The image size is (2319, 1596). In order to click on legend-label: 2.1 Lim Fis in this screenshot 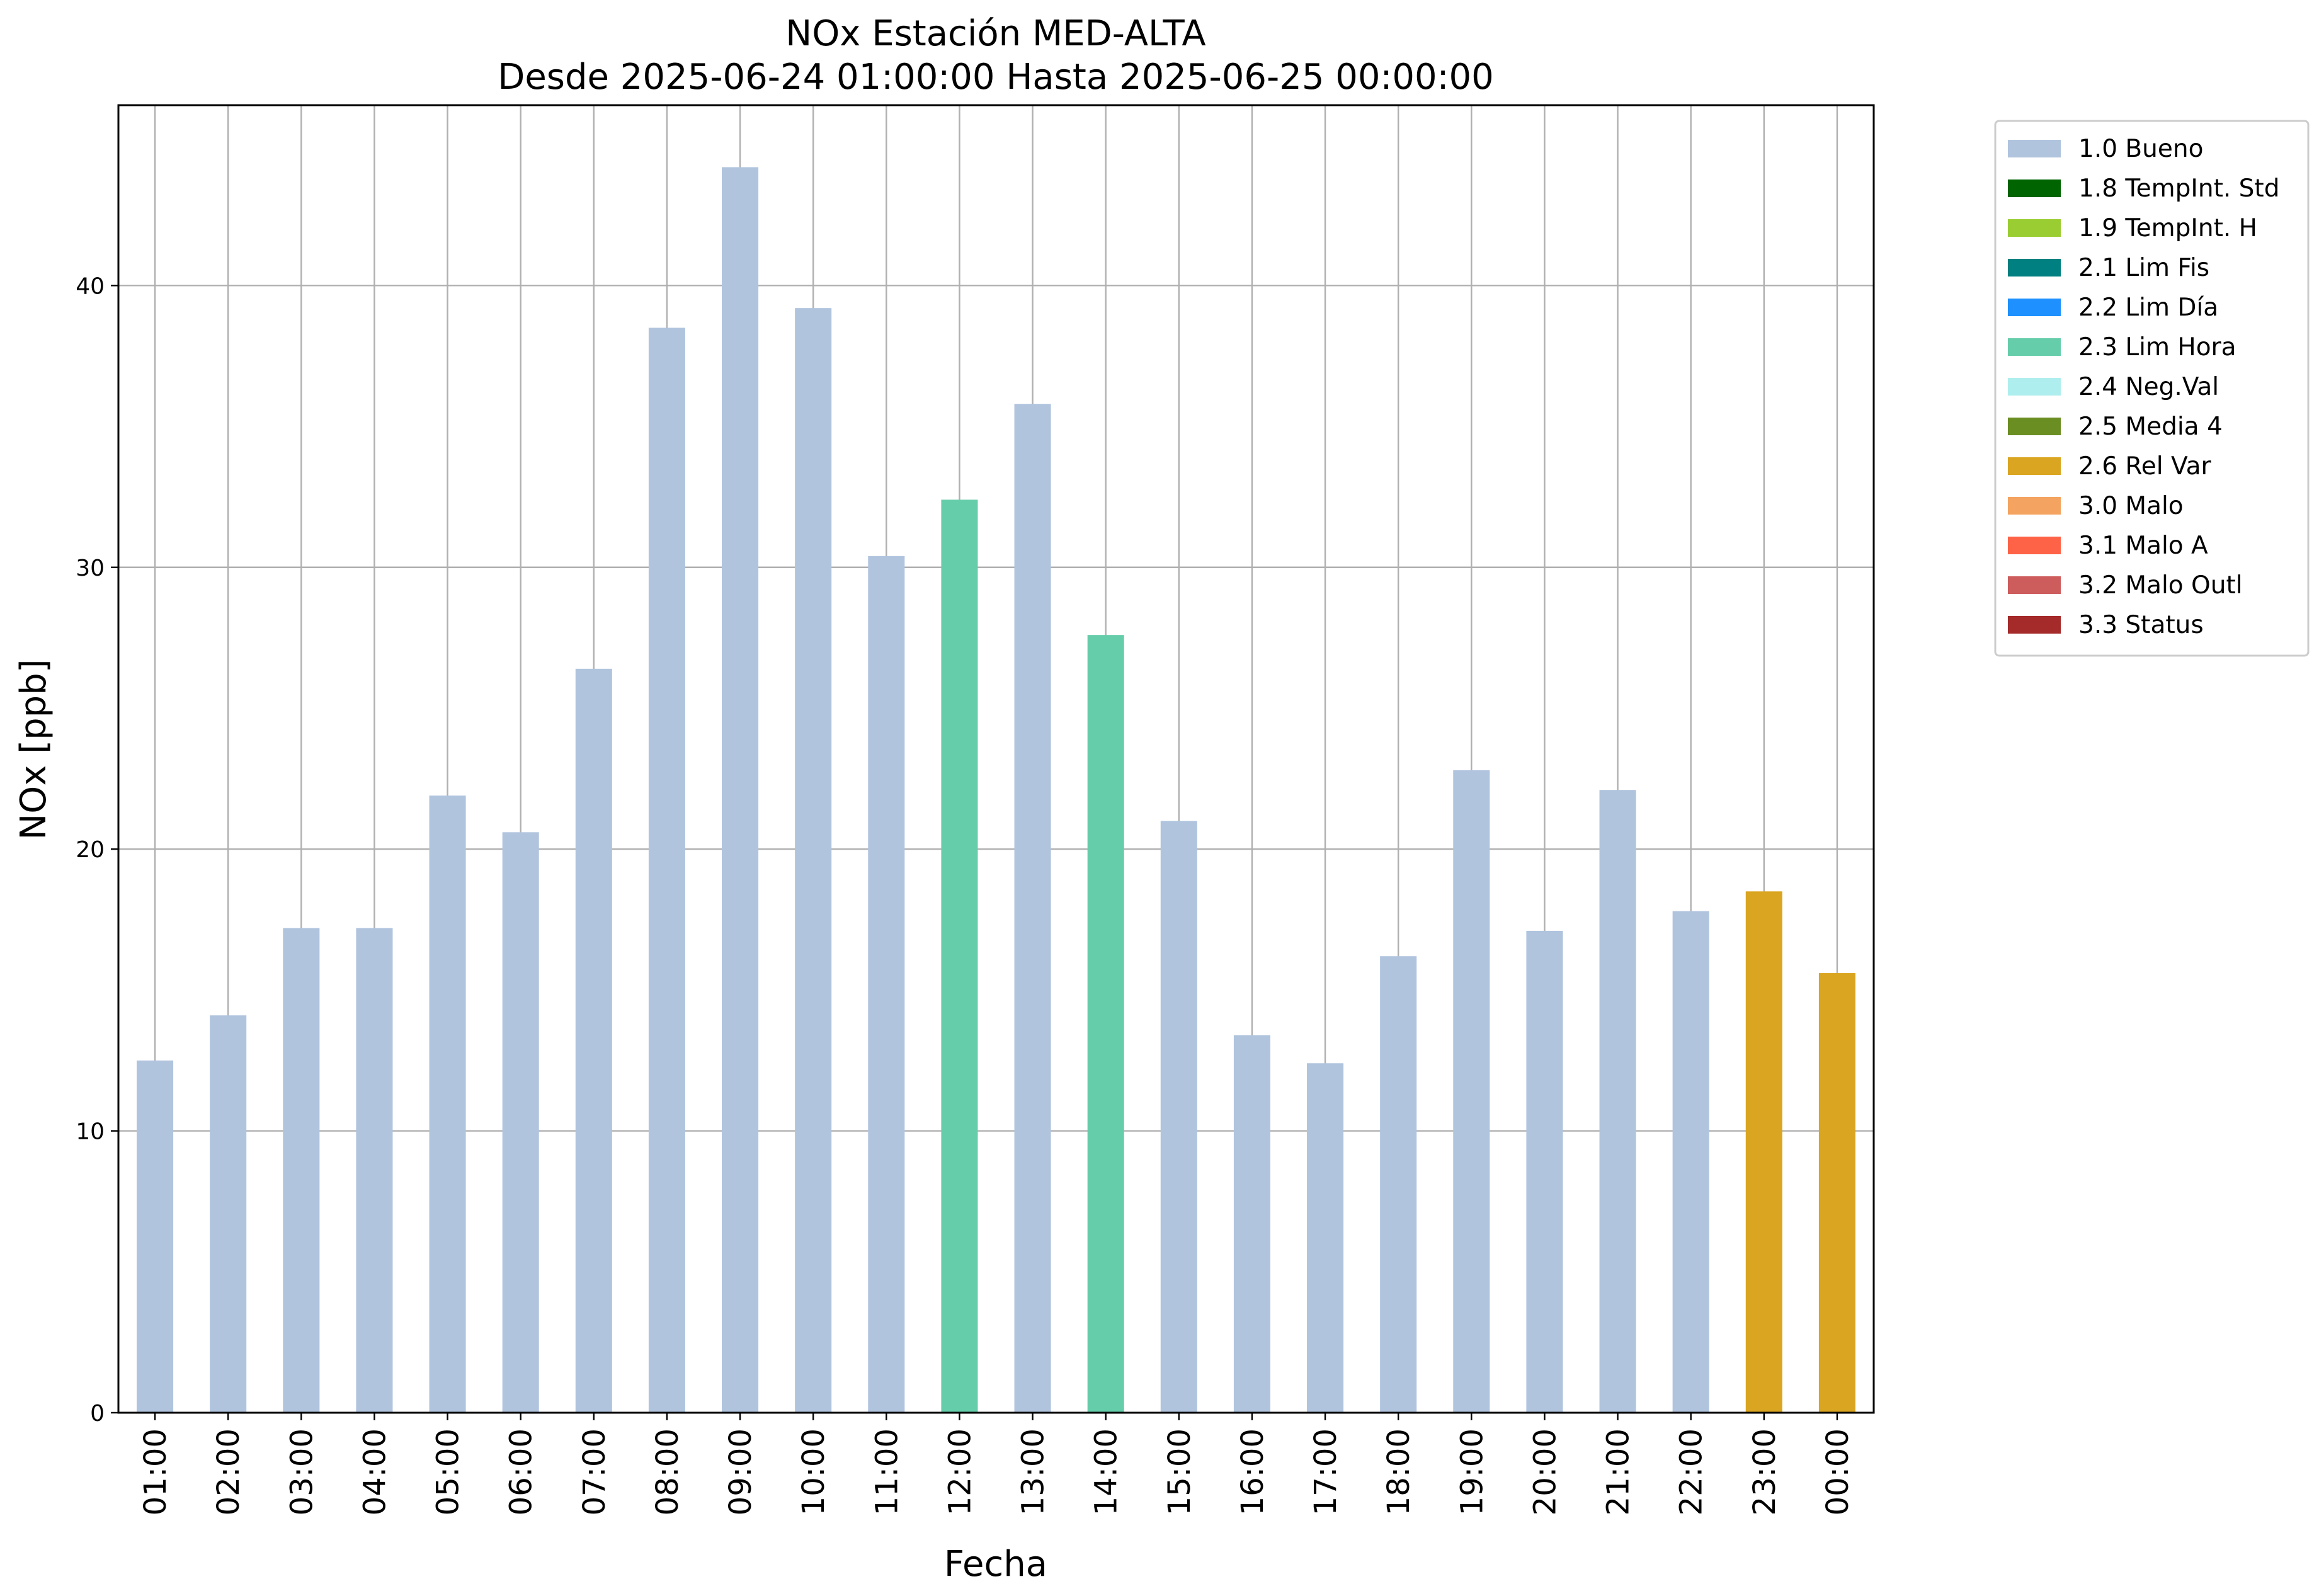, I will do `click(2143, 268)`.